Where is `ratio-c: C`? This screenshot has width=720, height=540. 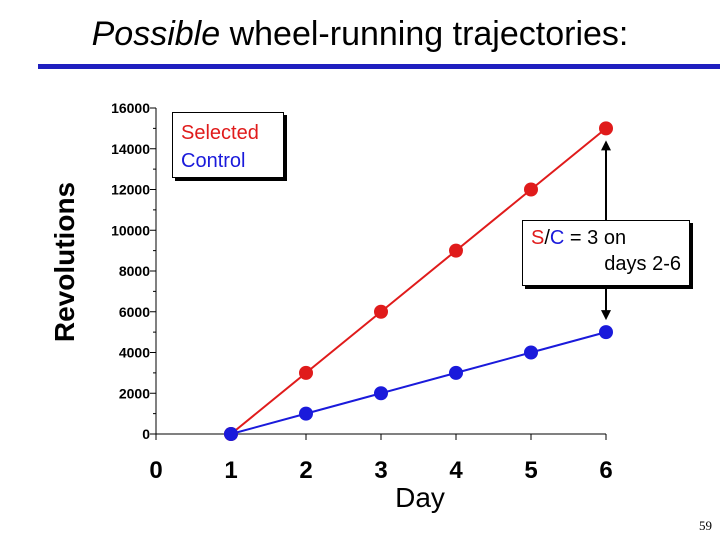 ratio-c: C is located at coordinates (557, 238).